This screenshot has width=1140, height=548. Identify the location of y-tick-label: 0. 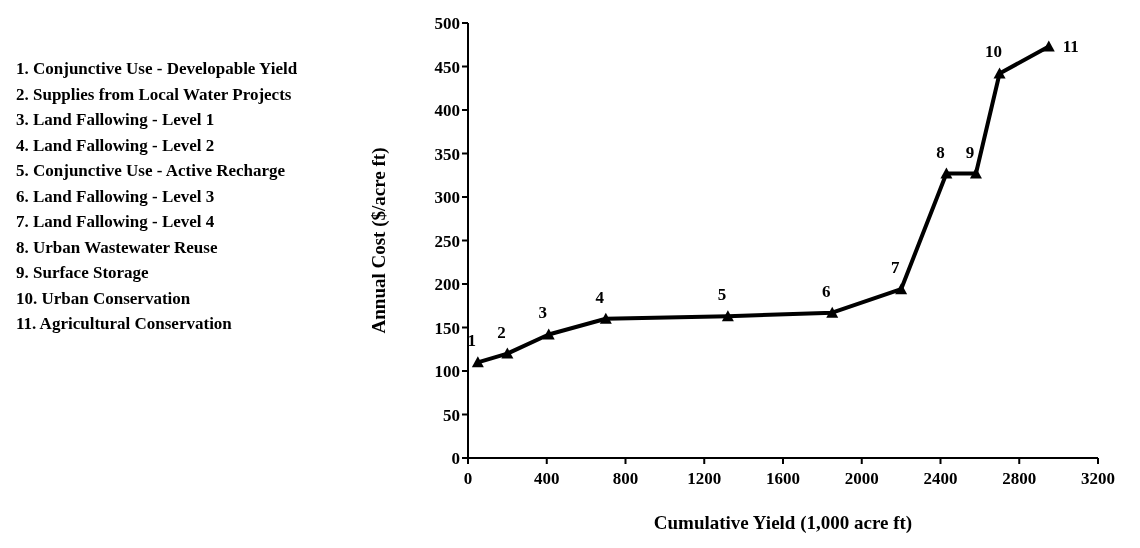
(455, 459).